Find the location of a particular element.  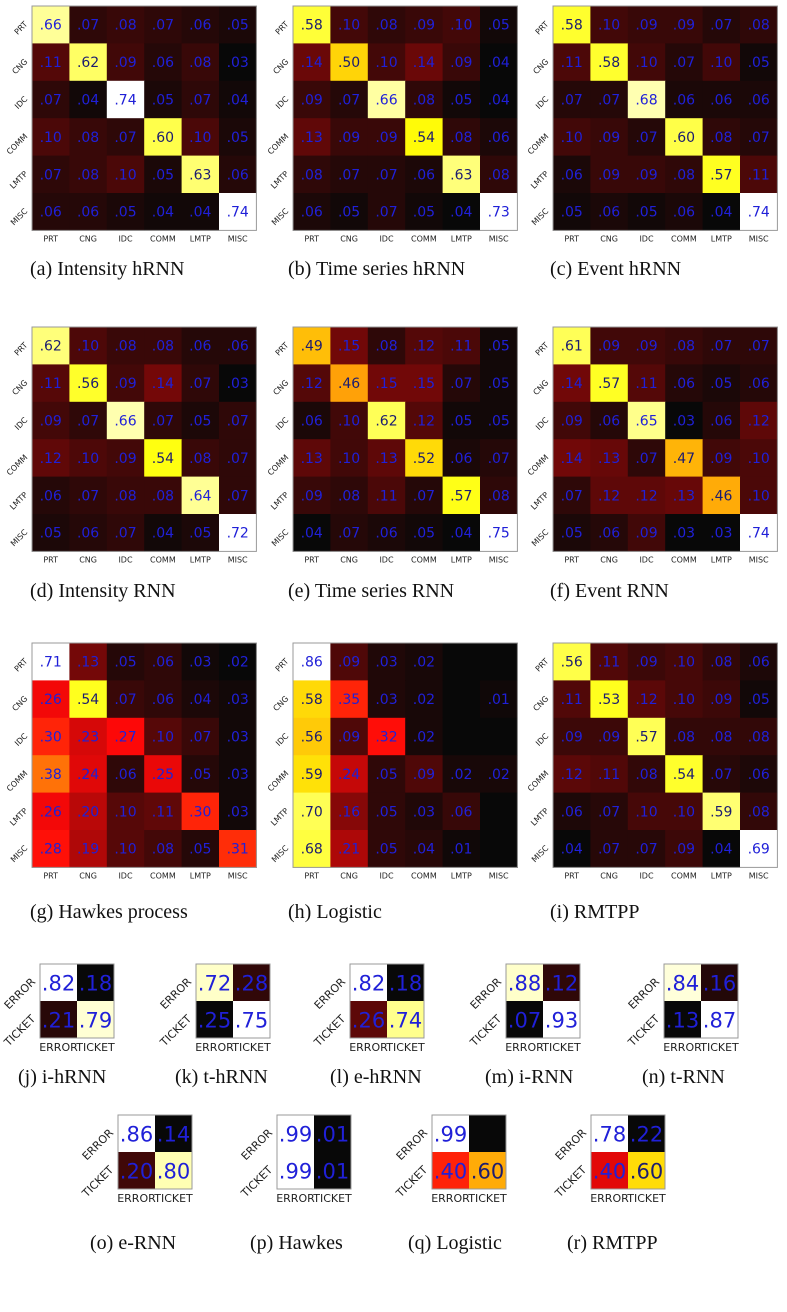

cell-value-label: .57 is located at coordinates (646, 738).